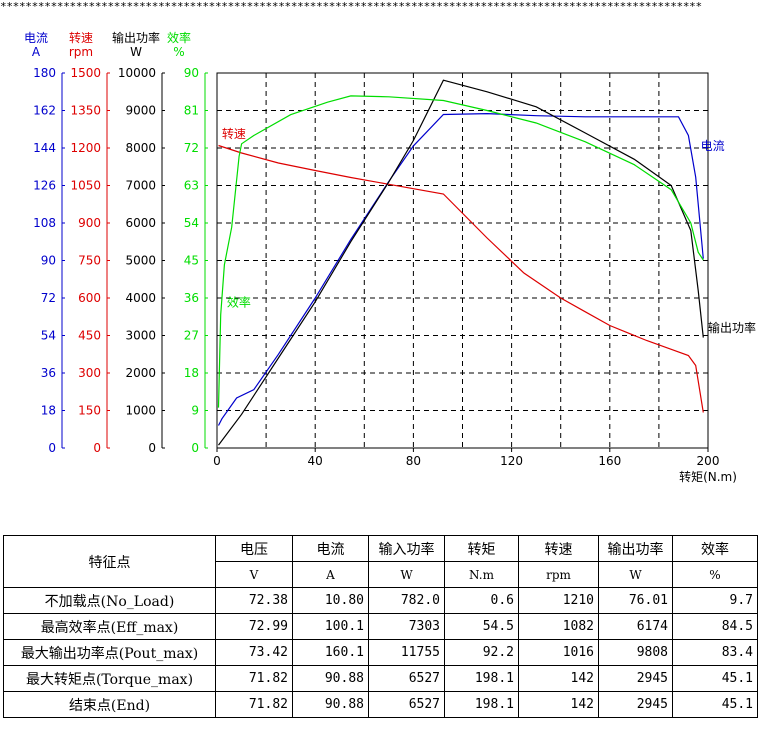 This screenshot has width=761, height=733. What do you see at coordinates (330, 626) in the screenshot?
I see `table-cell: 100.1` at bounding box center [330, 626].